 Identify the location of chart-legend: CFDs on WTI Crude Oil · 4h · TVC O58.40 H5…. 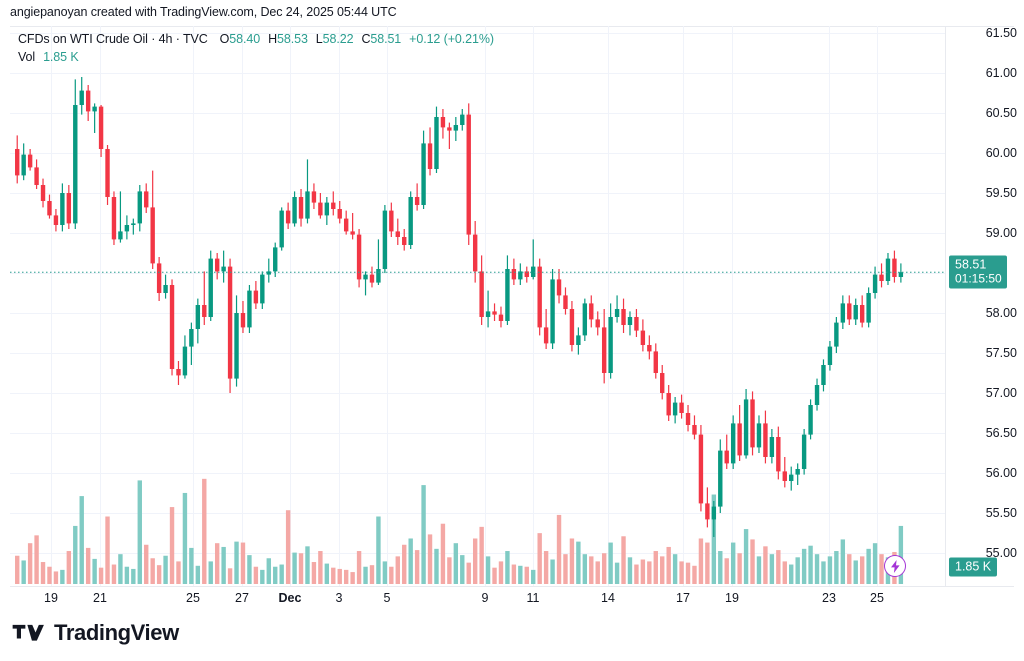
(256, 48).